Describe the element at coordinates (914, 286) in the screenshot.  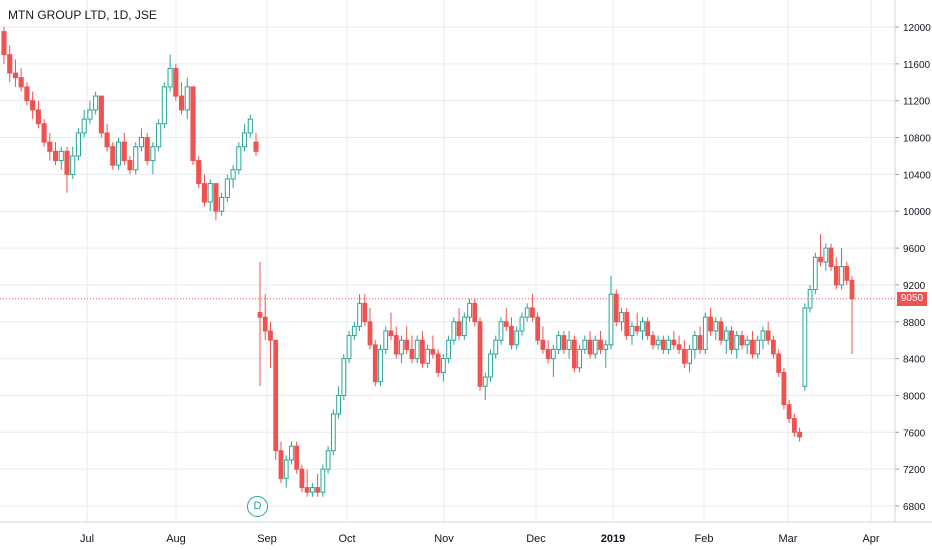
I see `y-tick-label: 9200` at that location.